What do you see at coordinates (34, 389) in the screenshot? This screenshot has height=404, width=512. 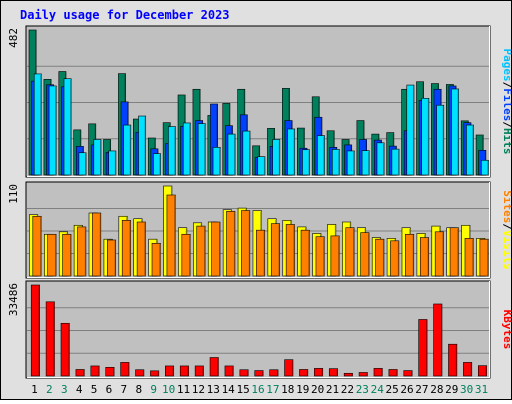 I see `x-tick-label: 1` at bounding box center [34, 389].